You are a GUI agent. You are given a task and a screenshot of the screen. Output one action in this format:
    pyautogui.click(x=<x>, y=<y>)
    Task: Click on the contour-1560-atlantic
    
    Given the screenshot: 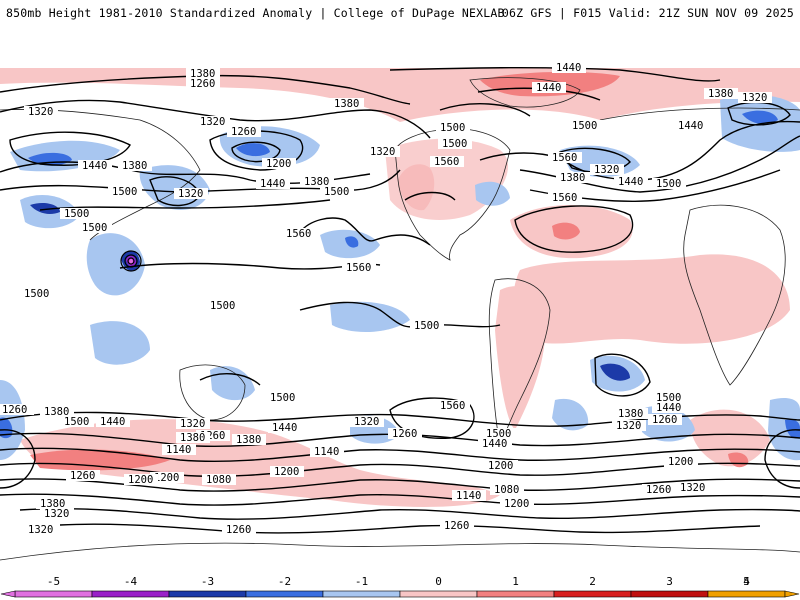 What is the action you would take?
    pyautogui.click(x=574, y=229)
    